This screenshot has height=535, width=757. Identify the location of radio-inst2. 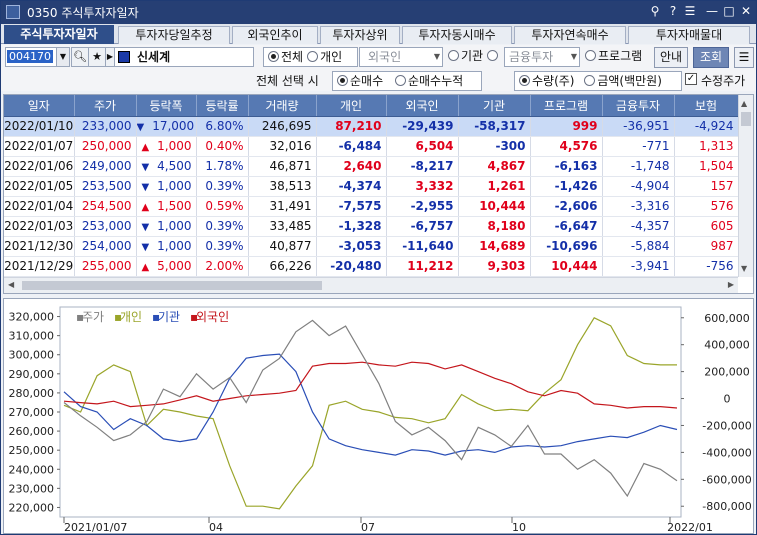
(493, 55).